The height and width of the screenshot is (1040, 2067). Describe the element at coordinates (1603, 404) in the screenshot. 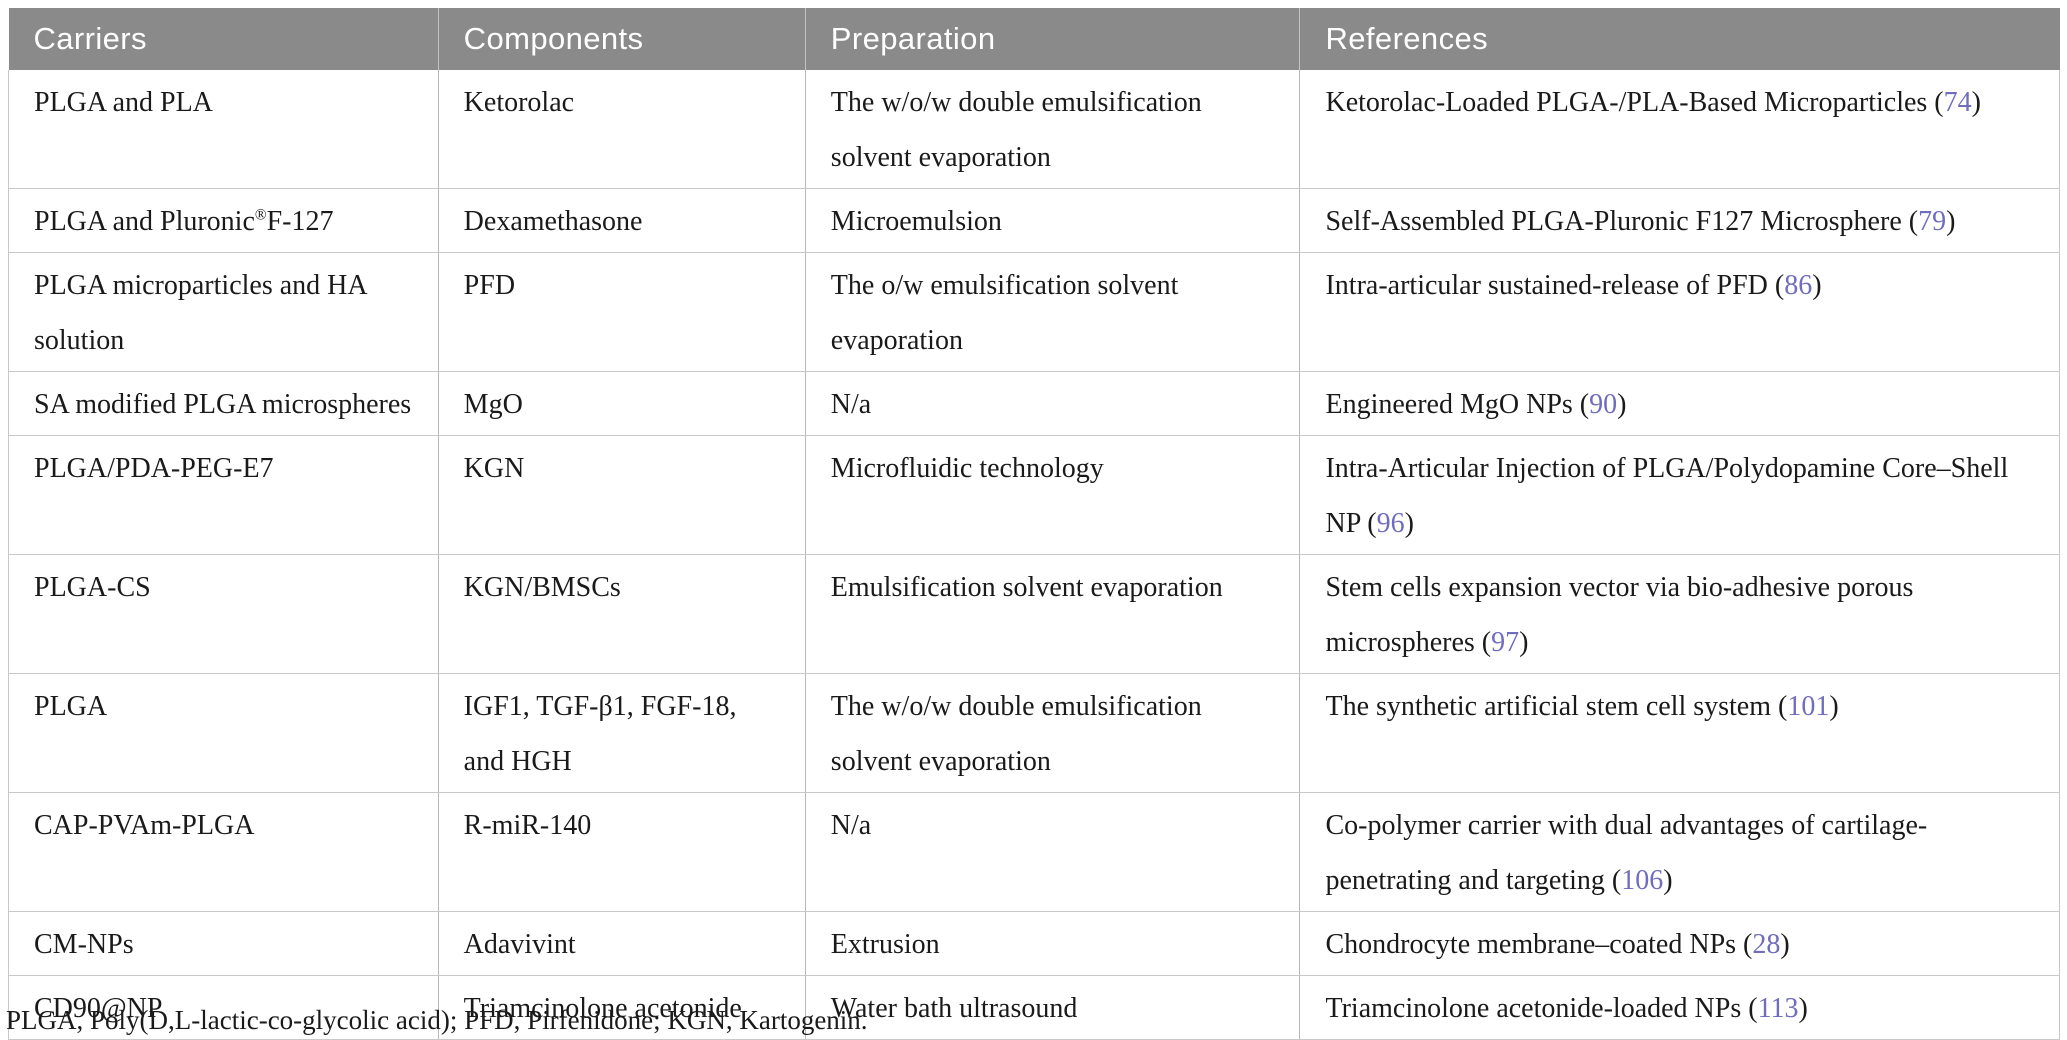

I see `citation-link: 90` at that location.